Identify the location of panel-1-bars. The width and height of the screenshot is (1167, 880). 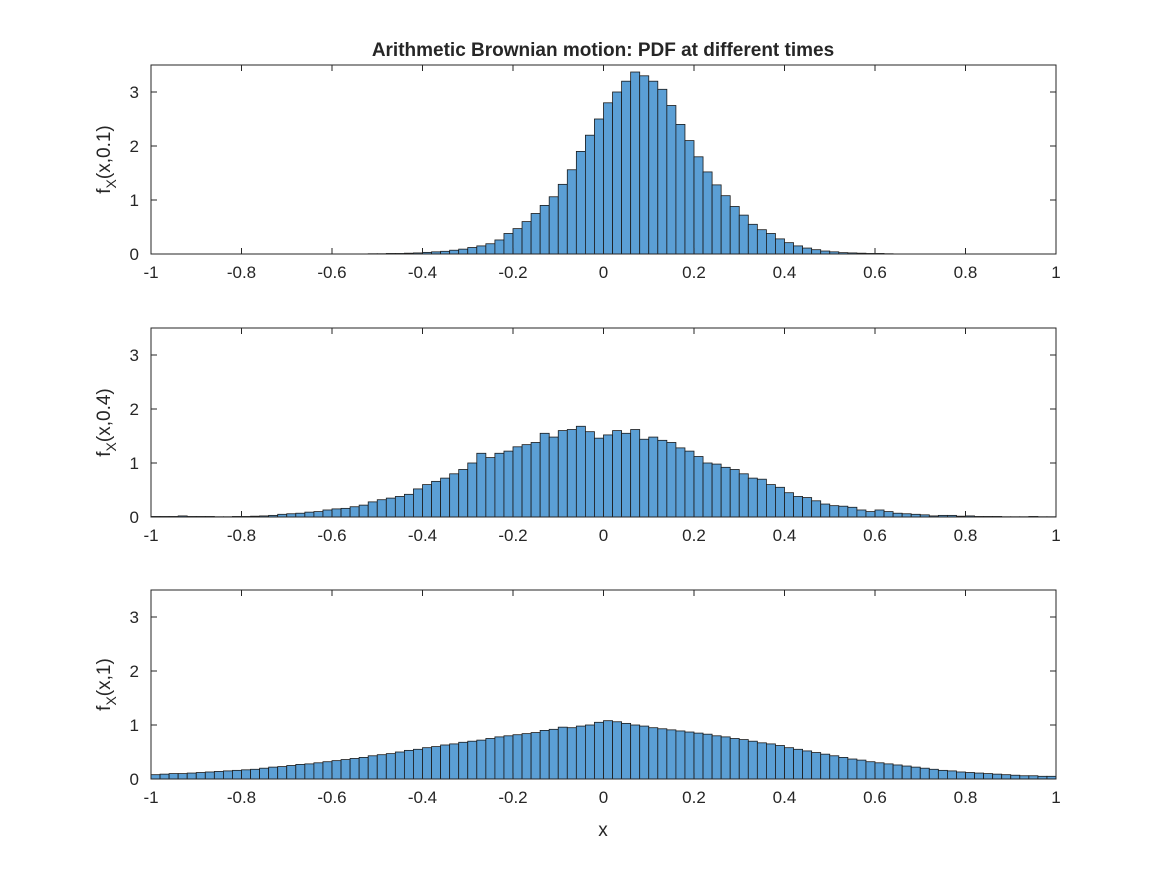
(630, 163).